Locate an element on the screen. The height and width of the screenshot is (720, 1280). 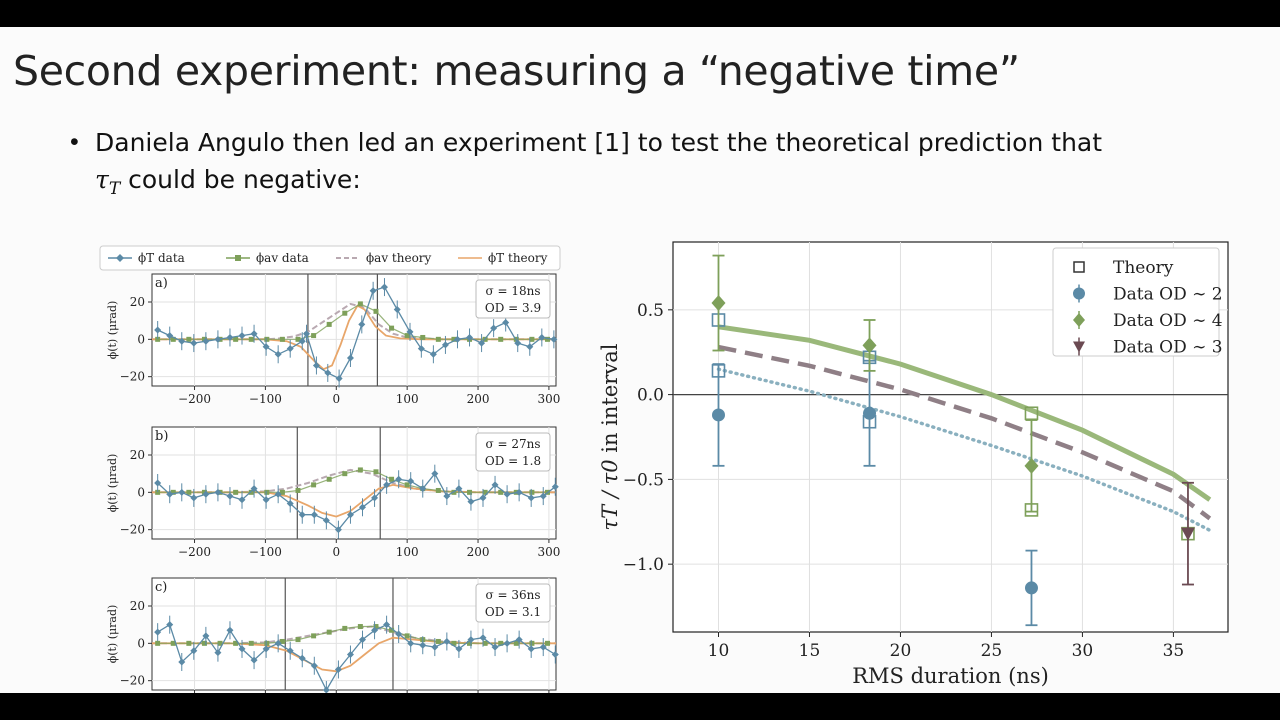
x-tick-label: −200 is located at coordinates (194, 552).